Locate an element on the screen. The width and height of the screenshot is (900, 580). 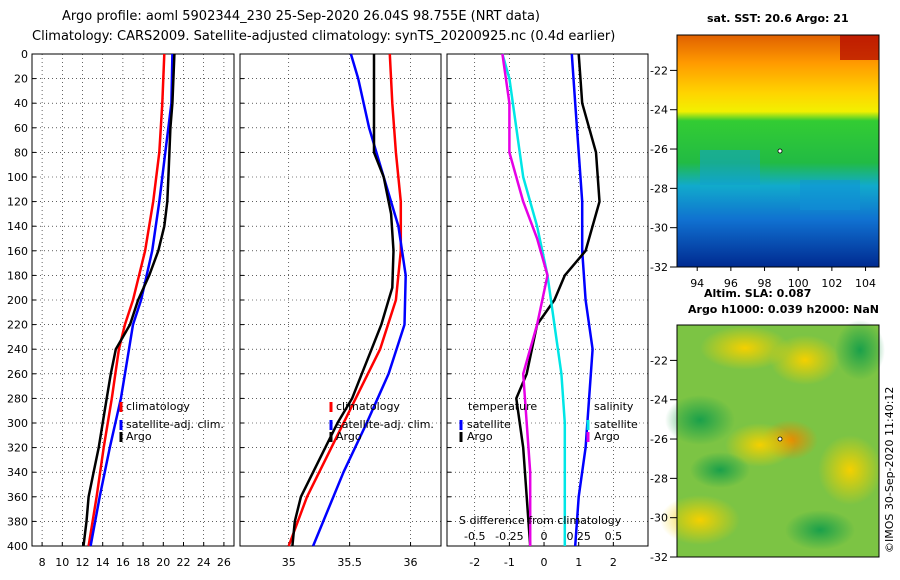
x-tick-label: 0 is located at coordinates (544, 562).